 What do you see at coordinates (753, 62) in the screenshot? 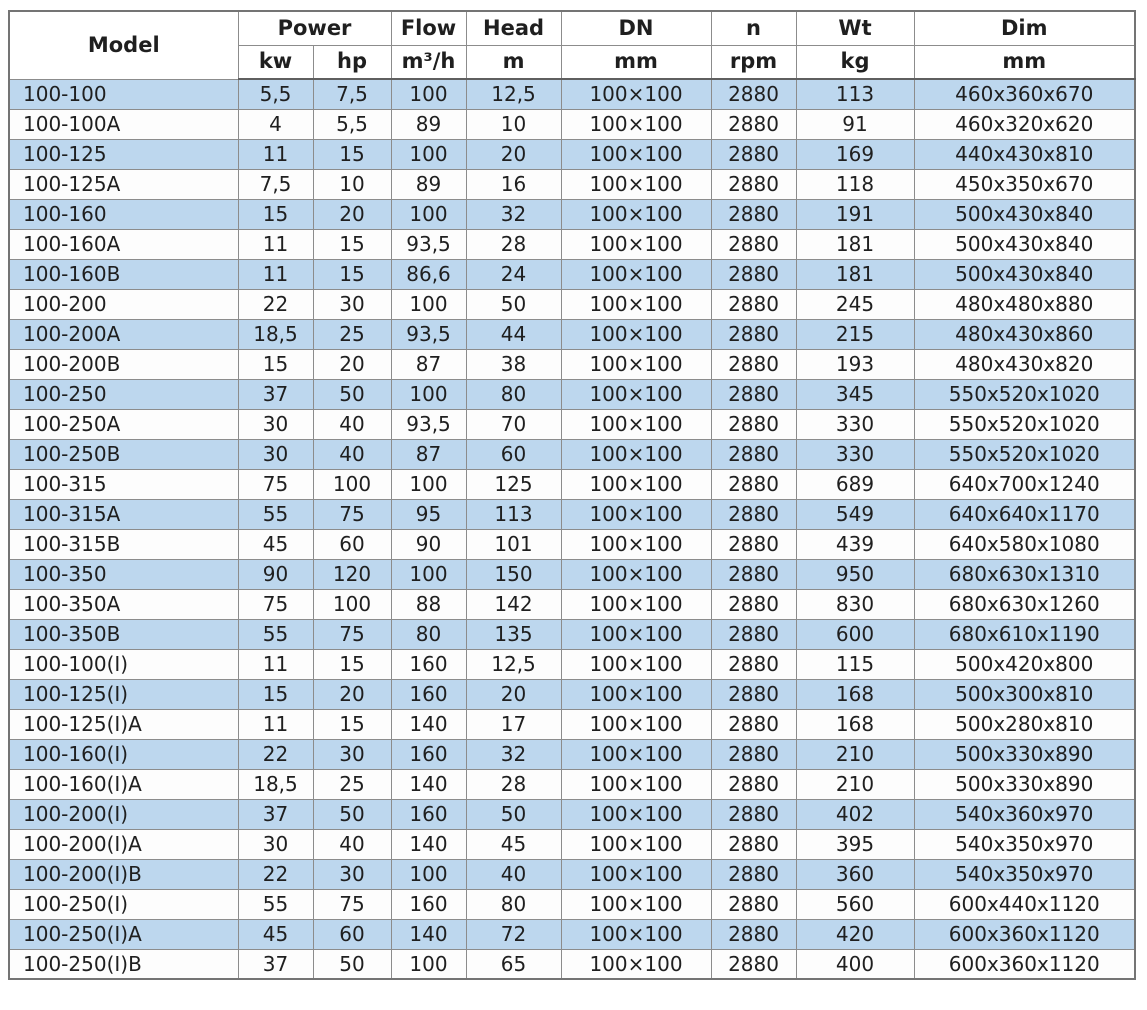
I see `col-header-n-unit: rpm` at bounding box center [753, 62].